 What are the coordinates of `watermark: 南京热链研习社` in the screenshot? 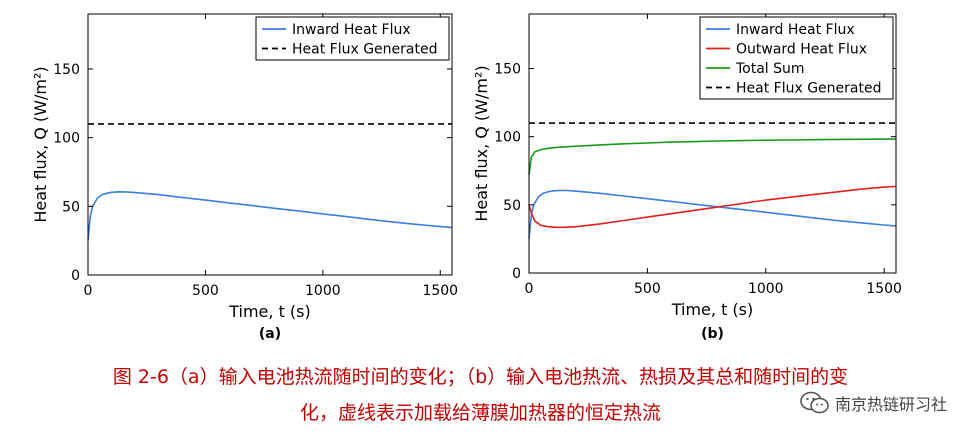 It's located at (873, 403).